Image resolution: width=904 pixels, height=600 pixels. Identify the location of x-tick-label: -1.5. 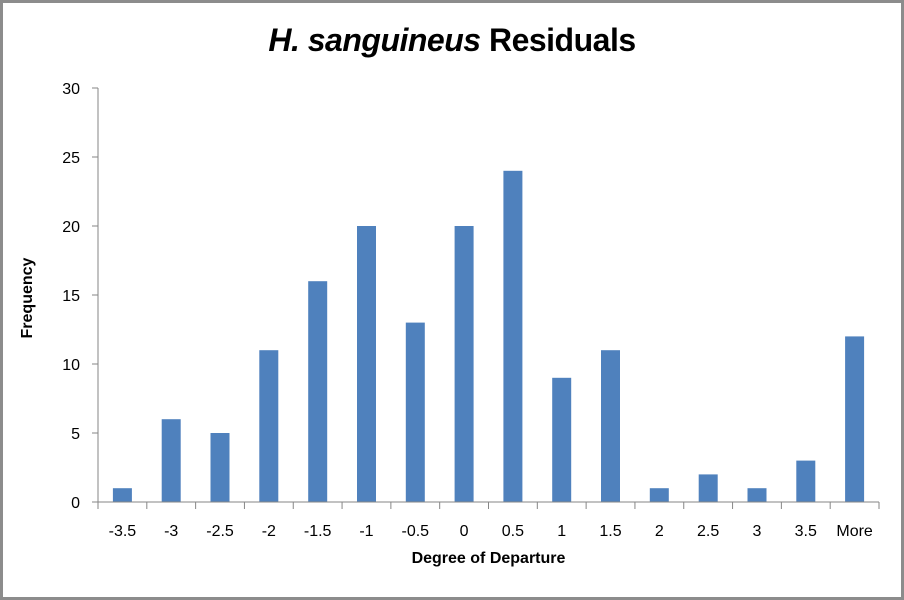
(318, 531).